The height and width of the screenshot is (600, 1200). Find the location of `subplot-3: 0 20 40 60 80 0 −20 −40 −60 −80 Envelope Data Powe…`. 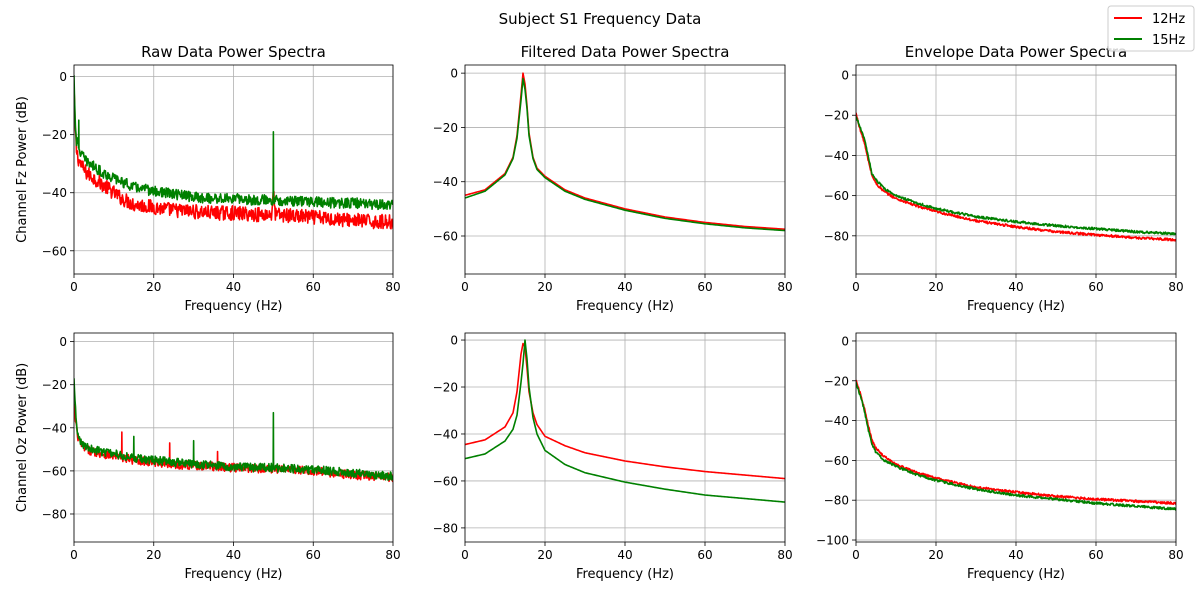

subplot-3: 0 20 40 60 80 0 −20 −40 −60 −80 Envelope Data Powe… is located at coordinates (1004, 178).